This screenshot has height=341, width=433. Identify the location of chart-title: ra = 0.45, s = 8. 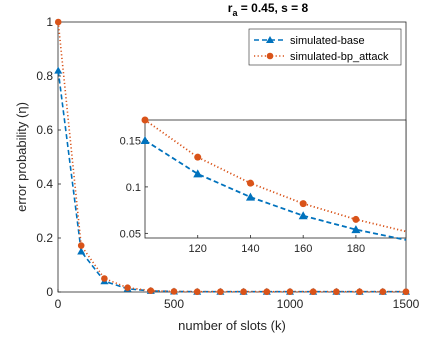
(268, 9).